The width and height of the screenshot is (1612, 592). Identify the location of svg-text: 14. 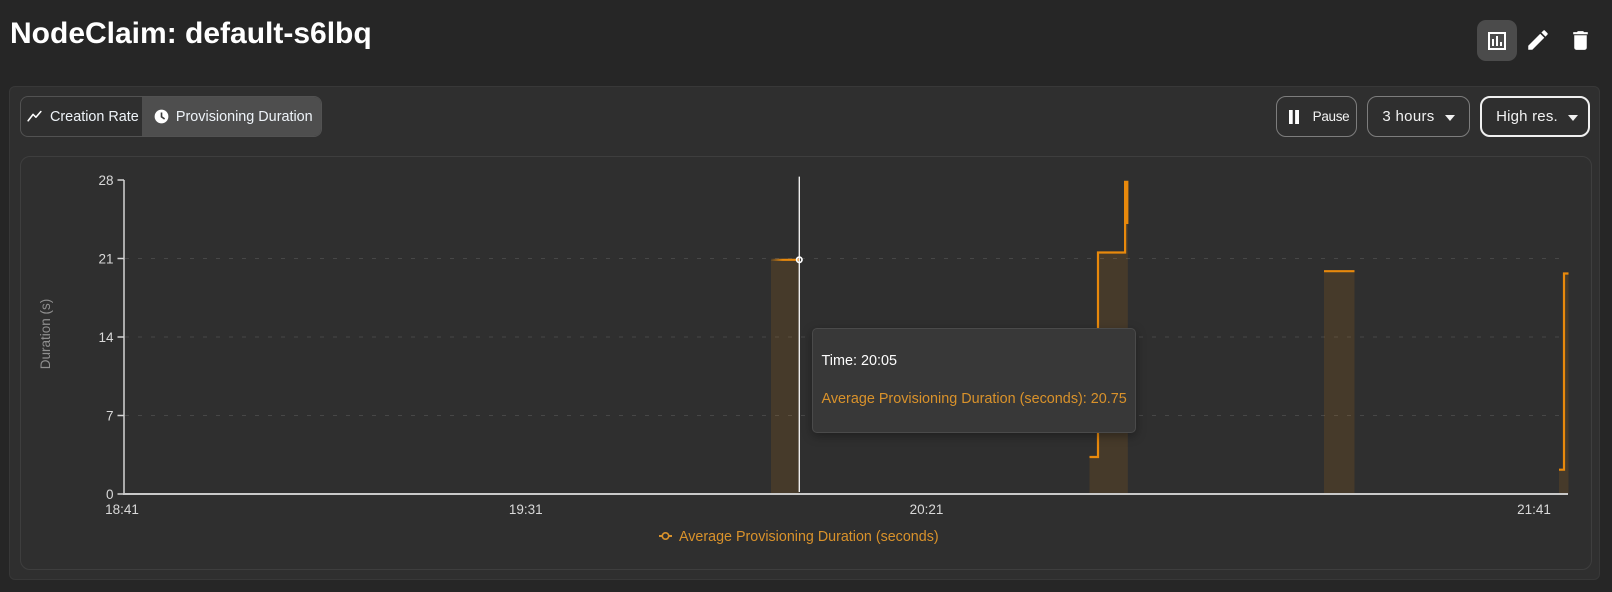
(106, 337).